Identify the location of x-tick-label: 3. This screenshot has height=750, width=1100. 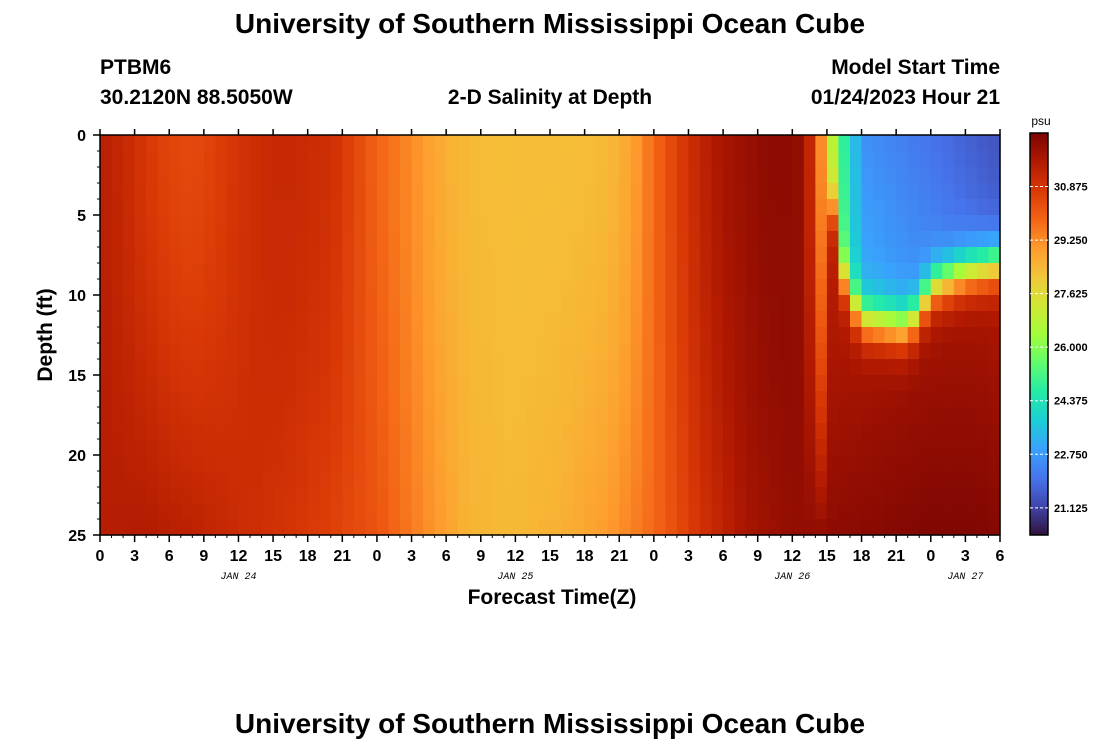
(411, 556).